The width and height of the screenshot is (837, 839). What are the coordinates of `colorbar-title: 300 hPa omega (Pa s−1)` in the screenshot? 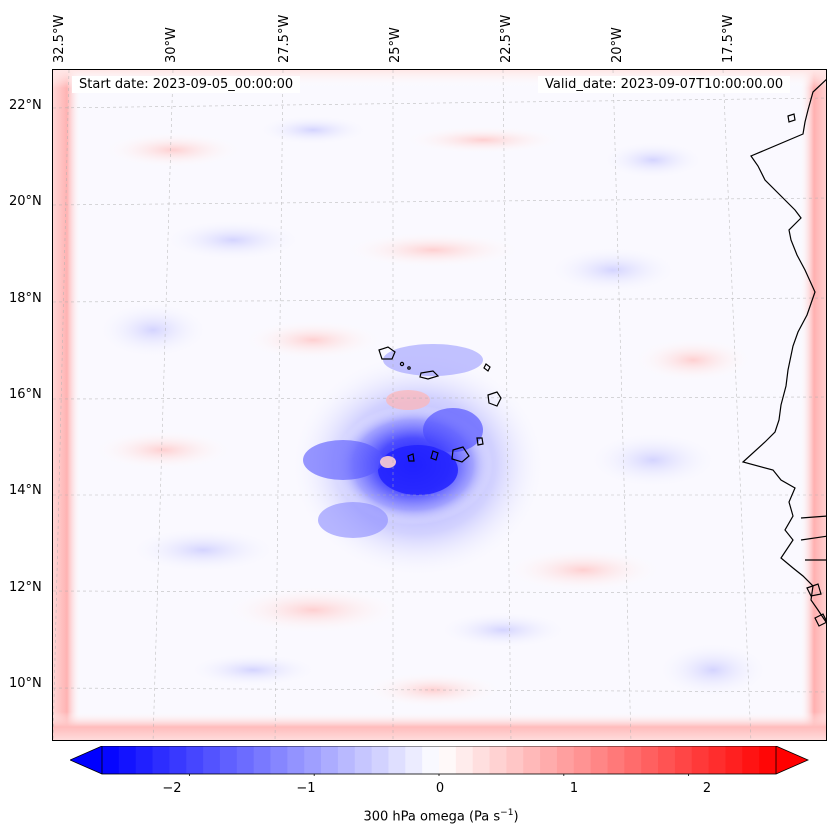 It's located at (441, 816).